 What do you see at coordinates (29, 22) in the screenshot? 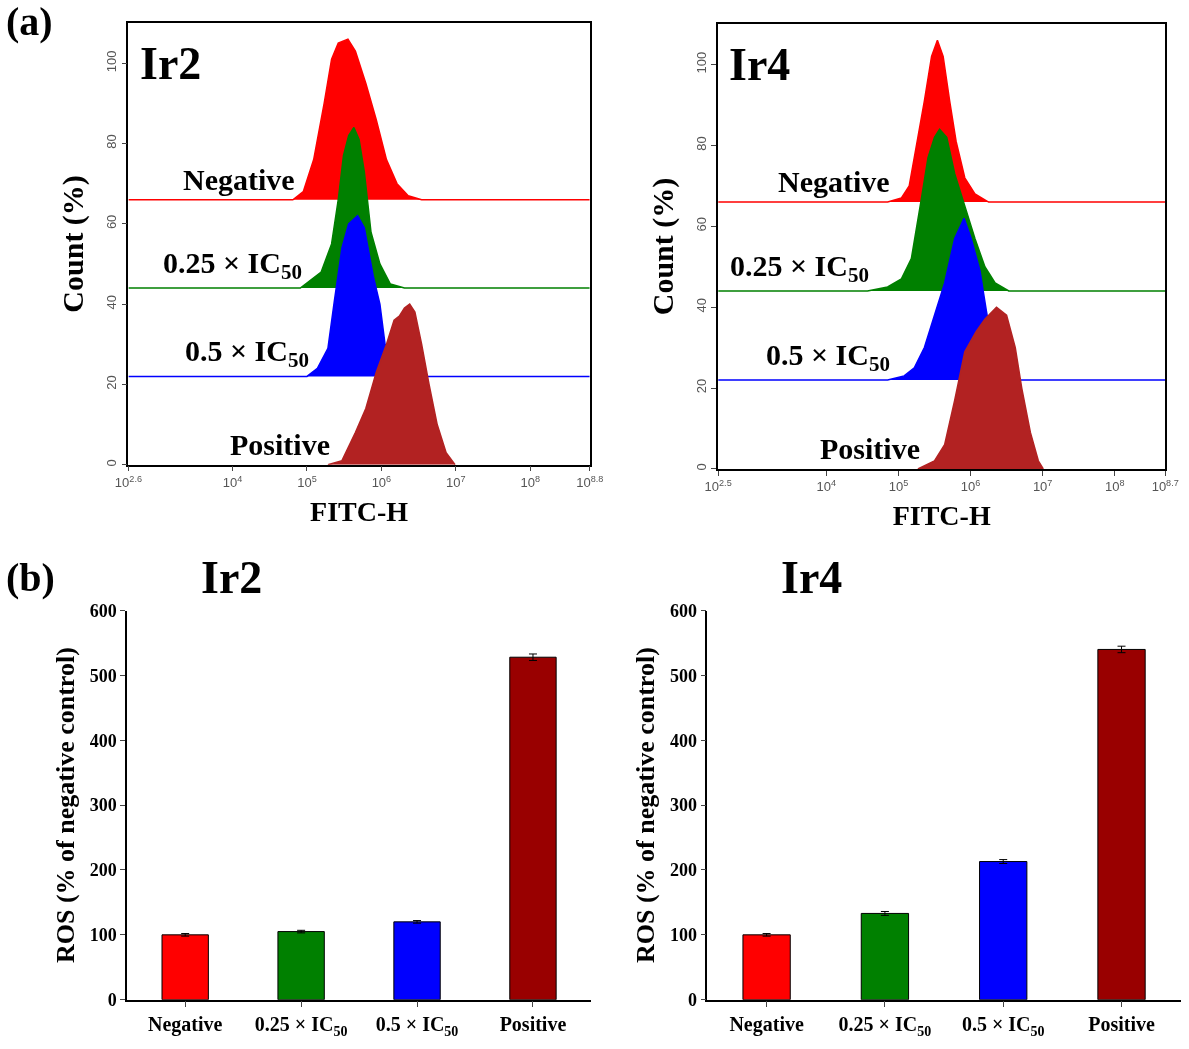
I see `text: (a)` at bounding box center [29, 22].